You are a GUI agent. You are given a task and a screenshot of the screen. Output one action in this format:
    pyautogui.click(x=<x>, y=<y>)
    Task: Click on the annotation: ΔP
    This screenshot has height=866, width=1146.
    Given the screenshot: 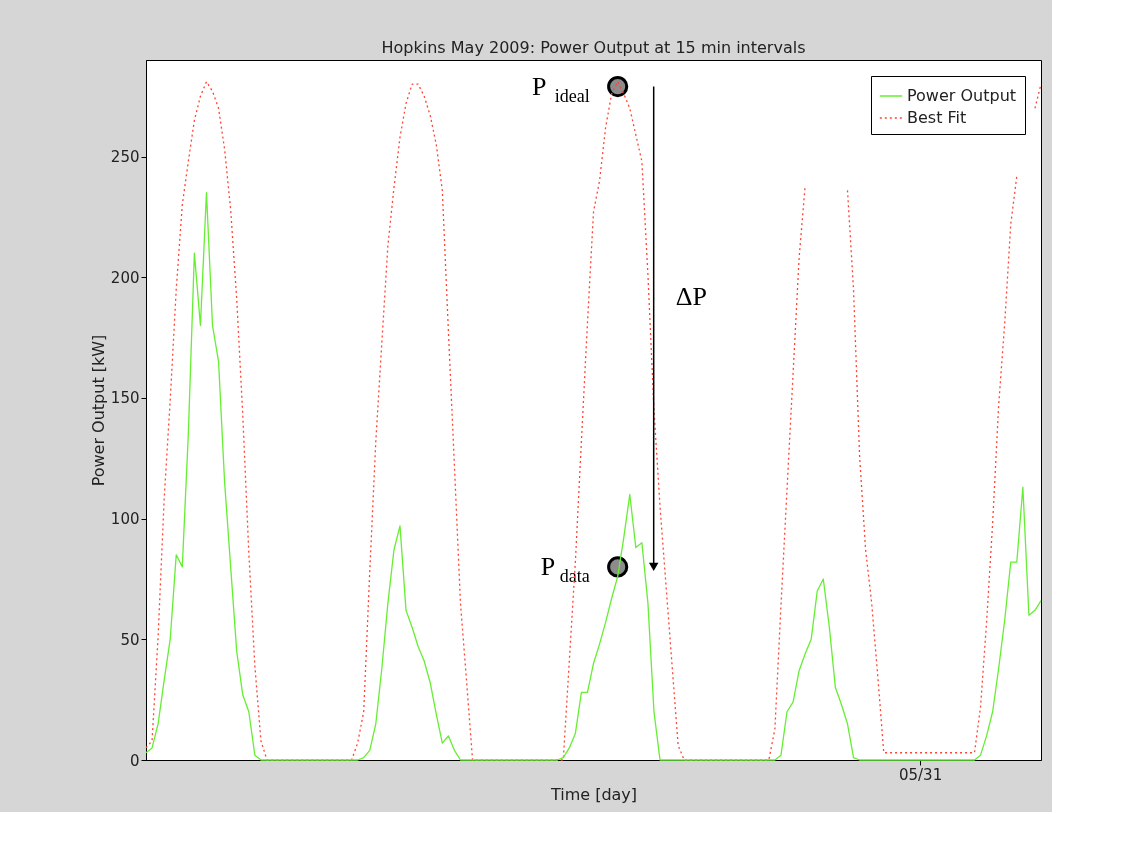 What is the action you would take?
    pyautogui.click(x=691, y=296)
    